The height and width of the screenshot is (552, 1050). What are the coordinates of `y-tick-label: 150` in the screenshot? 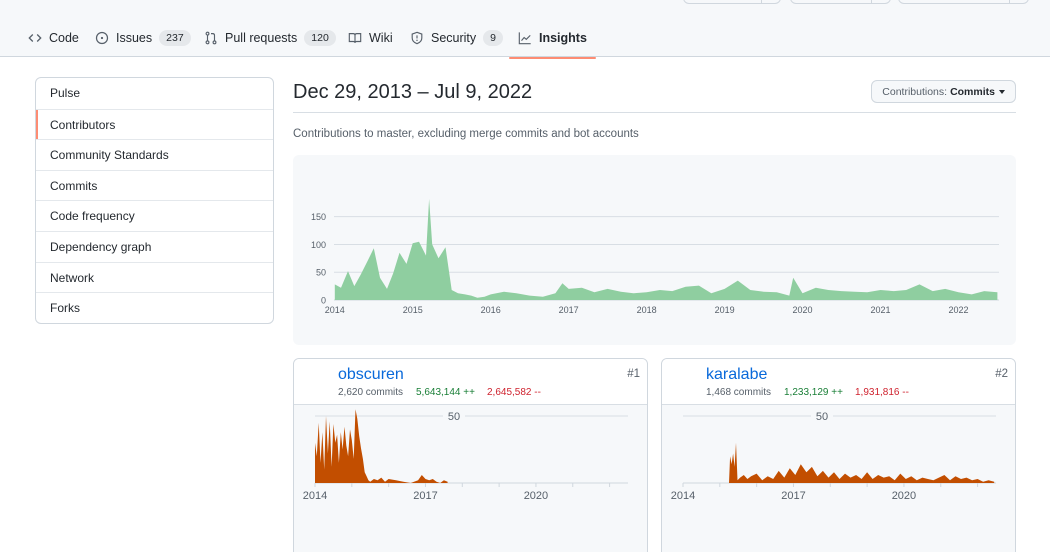 It's located at (318, 217).